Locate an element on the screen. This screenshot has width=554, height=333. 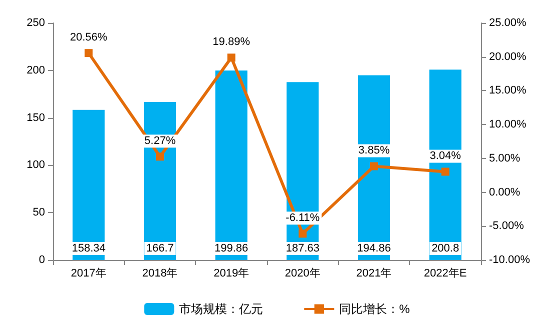
data-label: 3.04% is located at coordinates (446, 156).